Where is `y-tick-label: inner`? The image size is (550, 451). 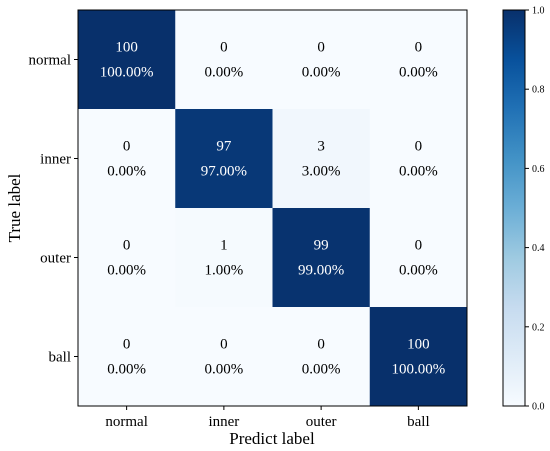
y-tick-label: inner is located at coordinates (55, 160).